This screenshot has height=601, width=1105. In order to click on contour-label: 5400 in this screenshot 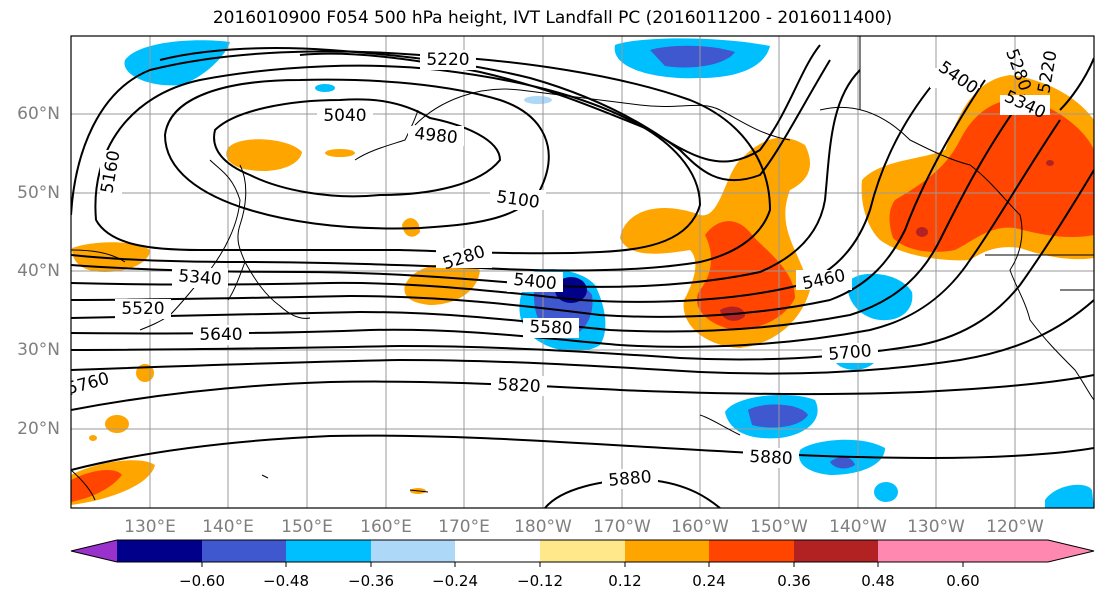, I will do `click(534, 282)`.